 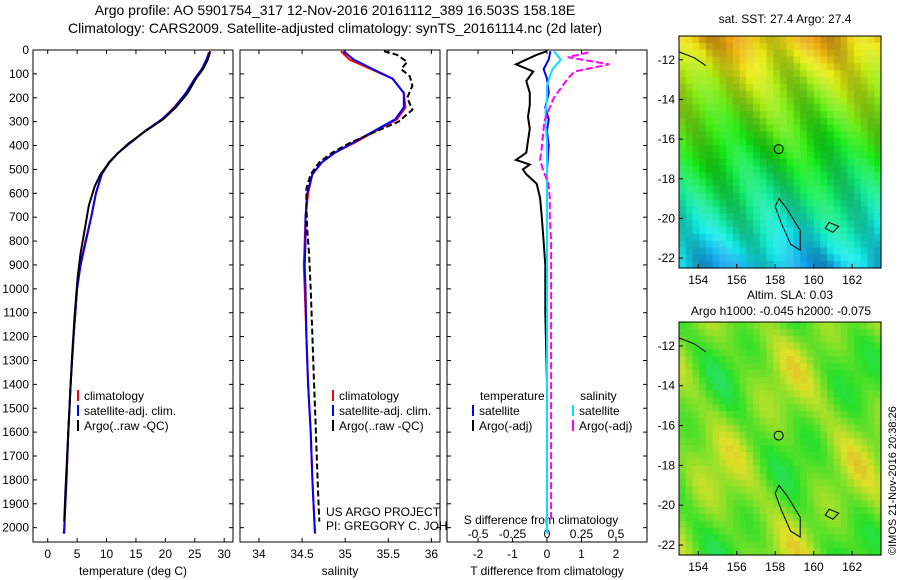 I want to click on legend-label: Argo(-adj), so click(x=605, y=426).